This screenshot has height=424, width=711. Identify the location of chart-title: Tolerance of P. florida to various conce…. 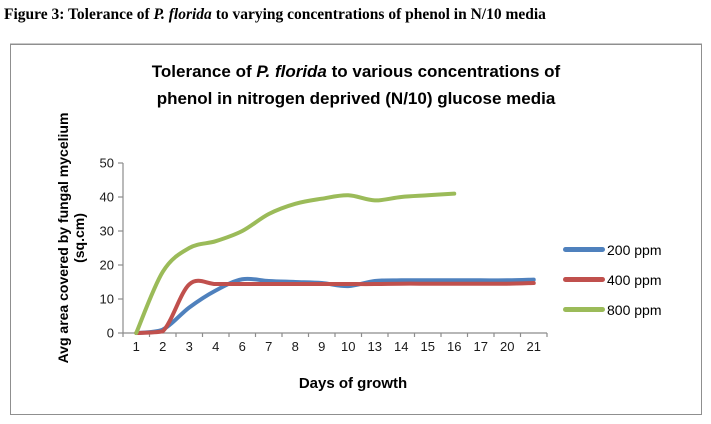
(356, 85).